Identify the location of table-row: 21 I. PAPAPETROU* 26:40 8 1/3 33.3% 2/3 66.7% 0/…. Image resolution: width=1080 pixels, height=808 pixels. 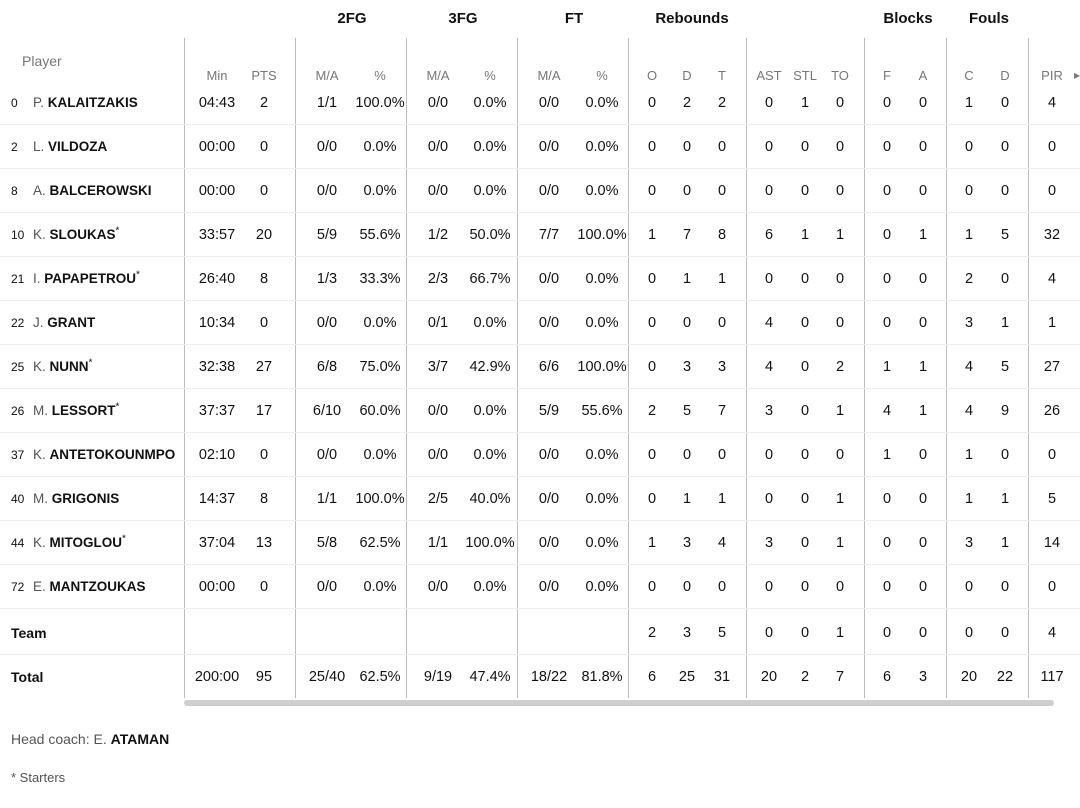
(540, 279).